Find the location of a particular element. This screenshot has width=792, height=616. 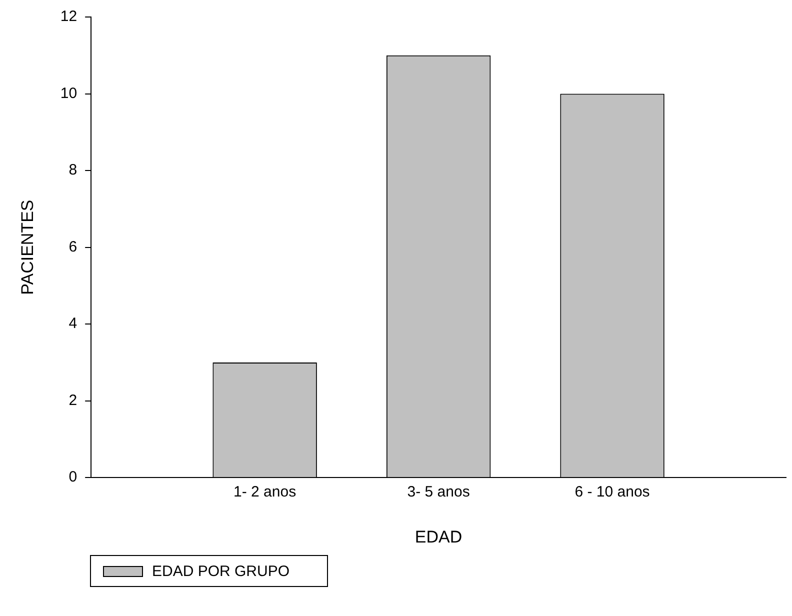

y-tick-label: 0 is located at coordinates (73, 477).